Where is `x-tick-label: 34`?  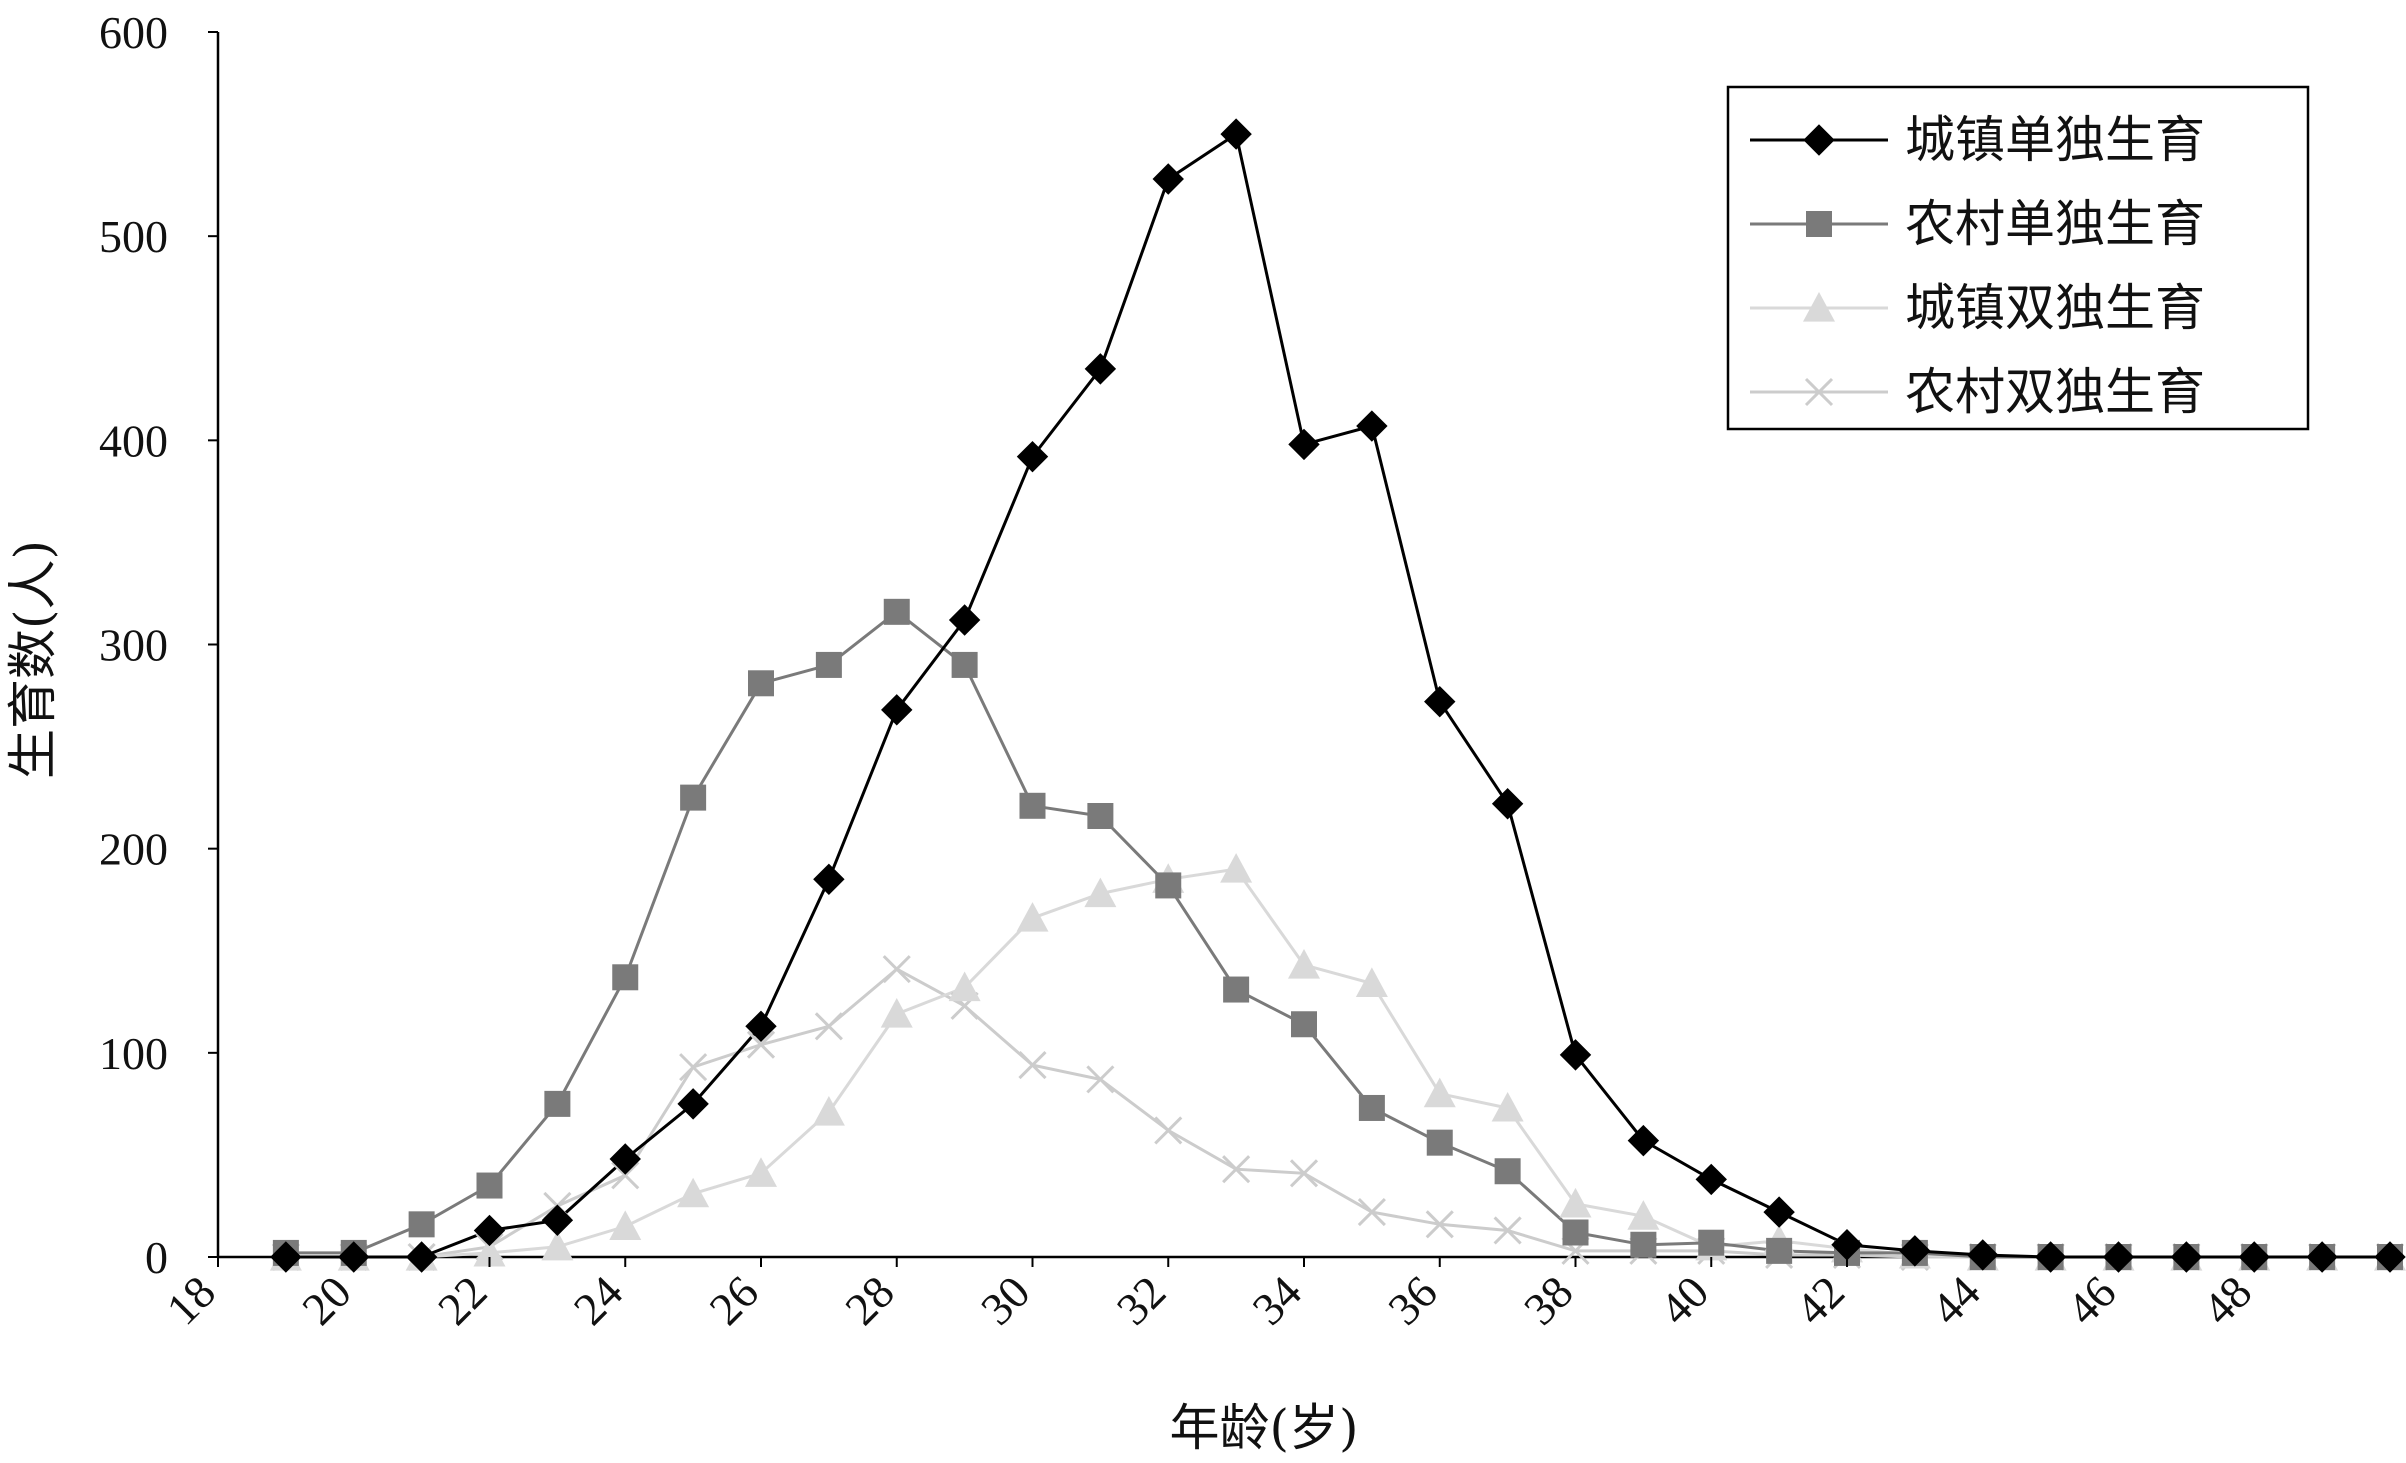
x-tick-label: 34 is located at coordinates (1276, 1300).